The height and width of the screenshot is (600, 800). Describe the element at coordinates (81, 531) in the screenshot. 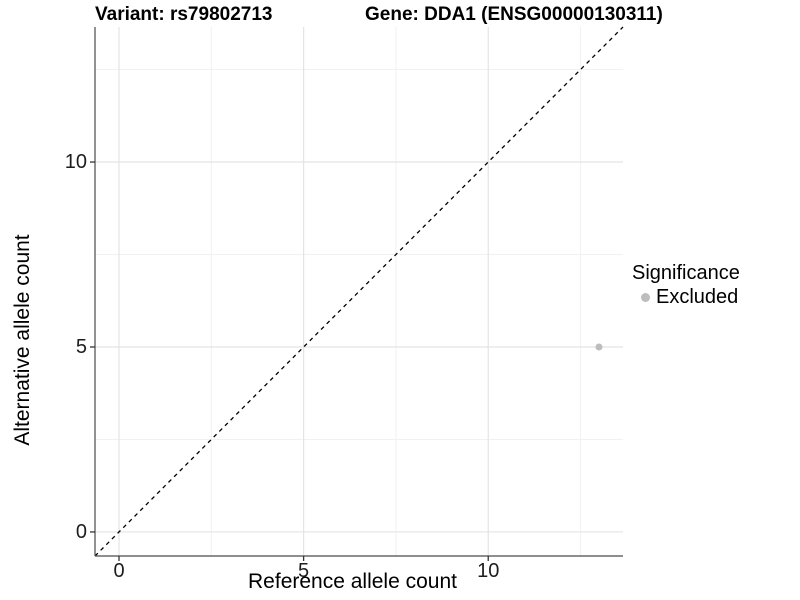

I see `y-tick-label: 0` at that location.